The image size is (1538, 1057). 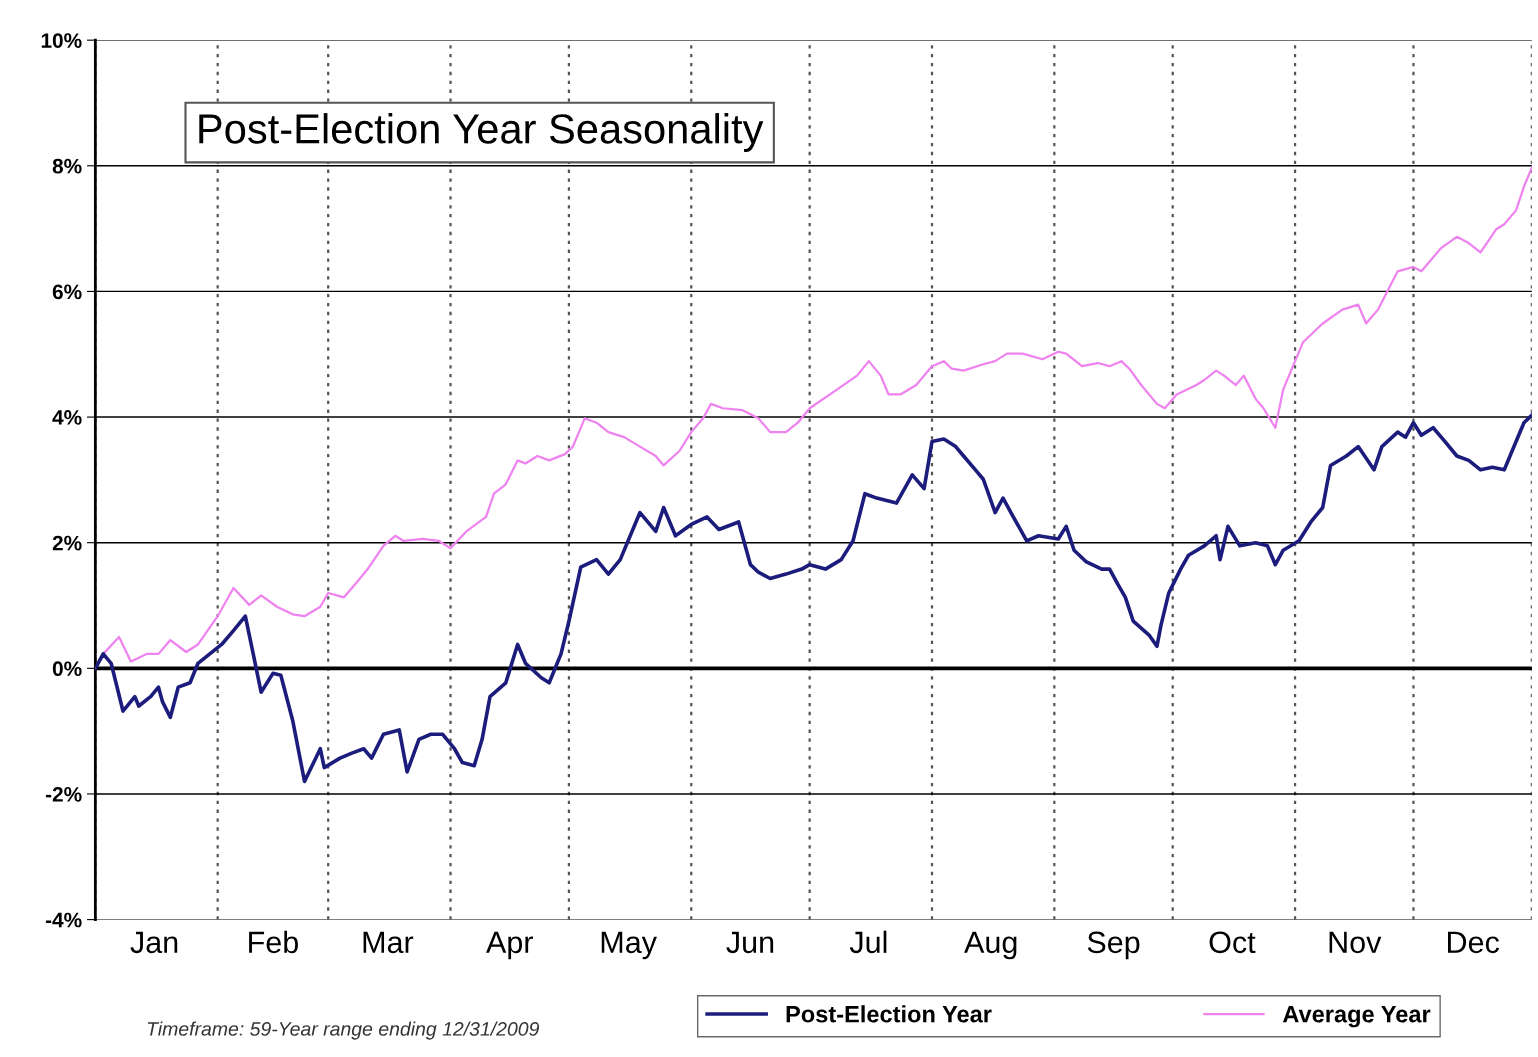 I want to click on x-tick-label: Jul, so click(x=868, y=942).